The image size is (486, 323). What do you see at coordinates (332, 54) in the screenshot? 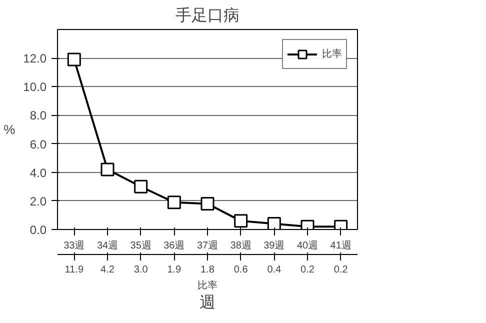
I see `legend-label: 比率` at bounding box center [332, 54].